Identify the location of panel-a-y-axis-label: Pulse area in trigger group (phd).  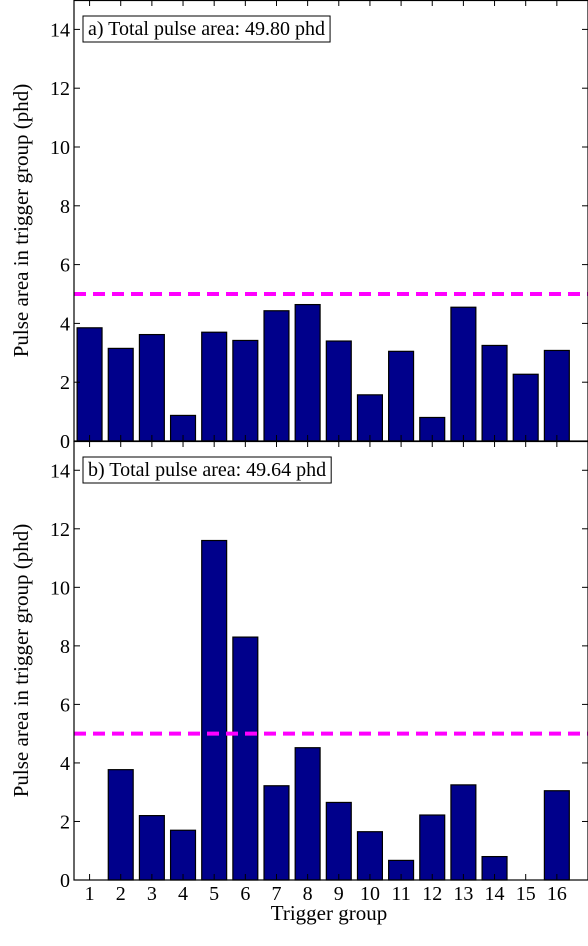
(21, 221).